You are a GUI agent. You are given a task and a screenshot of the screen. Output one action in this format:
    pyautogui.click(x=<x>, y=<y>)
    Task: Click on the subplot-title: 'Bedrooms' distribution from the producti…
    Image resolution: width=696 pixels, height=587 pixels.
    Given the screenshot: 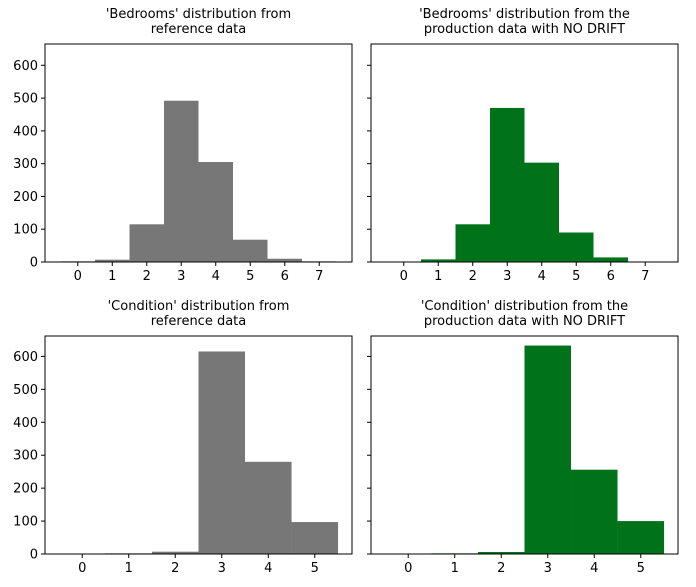 What is the action you would take?
    pyautogui.click(x=524, y=22)
    